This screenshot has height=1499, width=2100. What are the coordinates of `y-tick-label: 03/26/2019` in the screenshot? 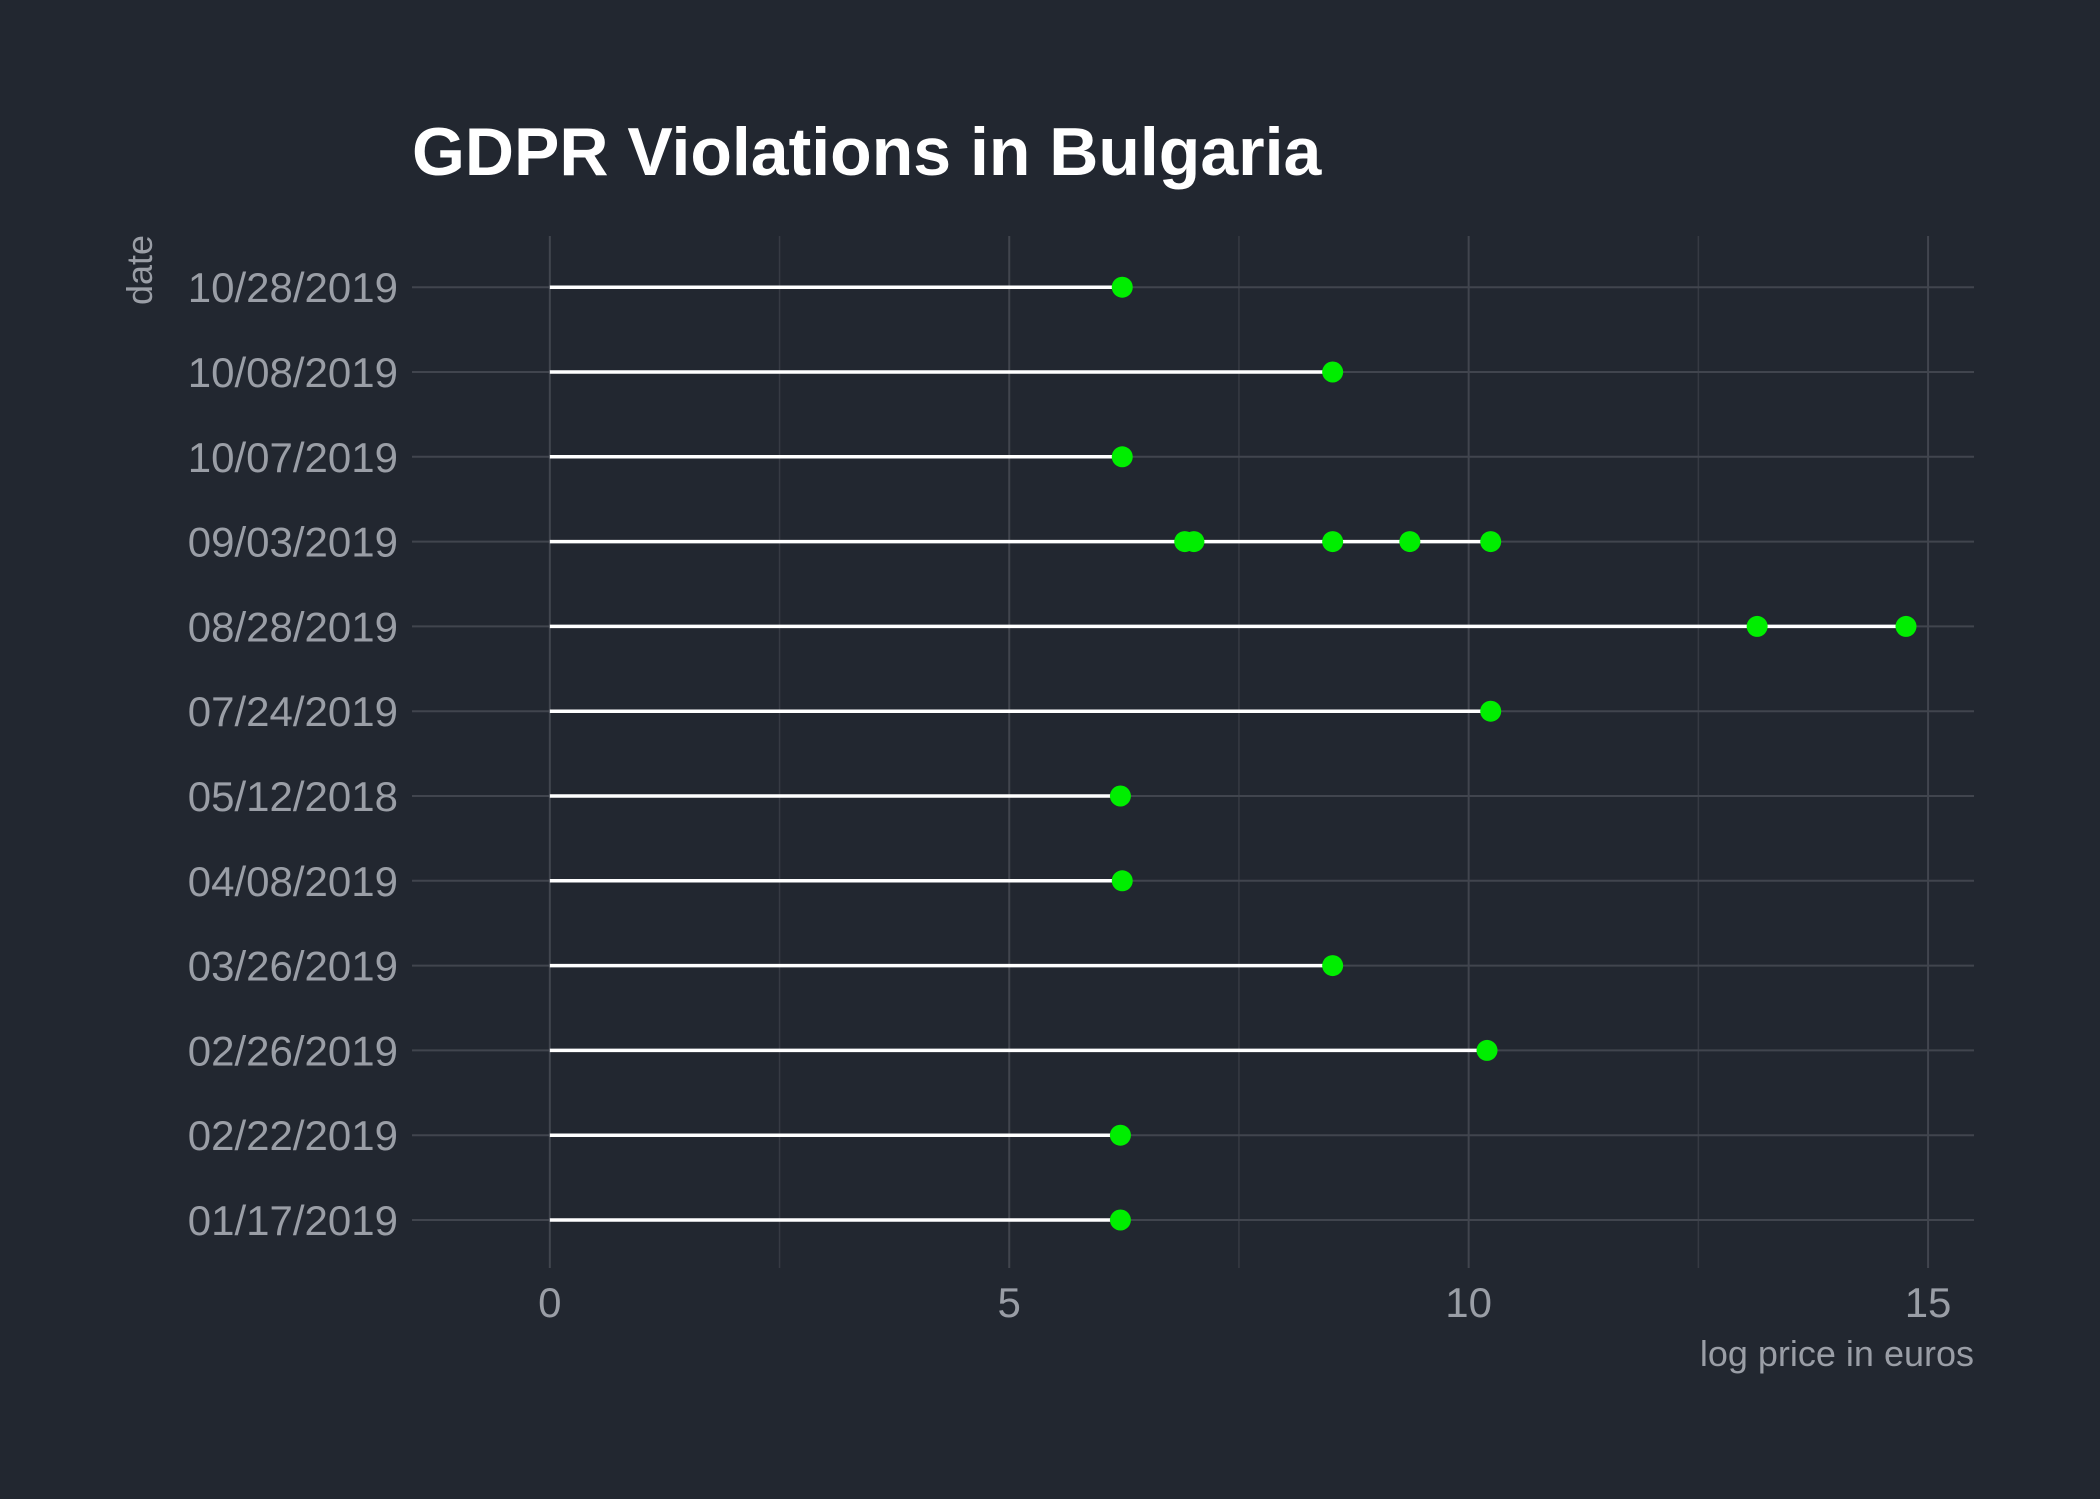 It's located at (293, 966).